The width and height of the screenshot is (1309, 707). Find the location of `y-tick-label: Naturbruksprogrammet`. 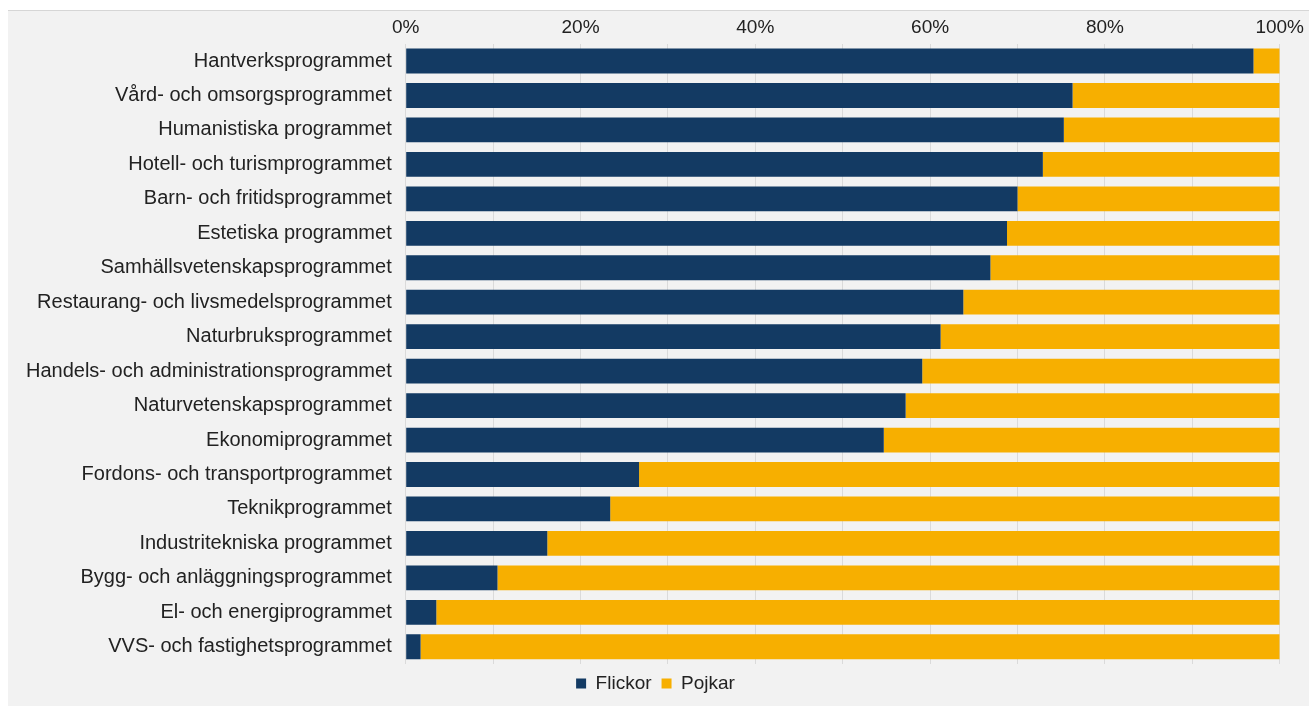

y-tick-label: Naturbruksprogrammet is located at coordinates (289, 335).